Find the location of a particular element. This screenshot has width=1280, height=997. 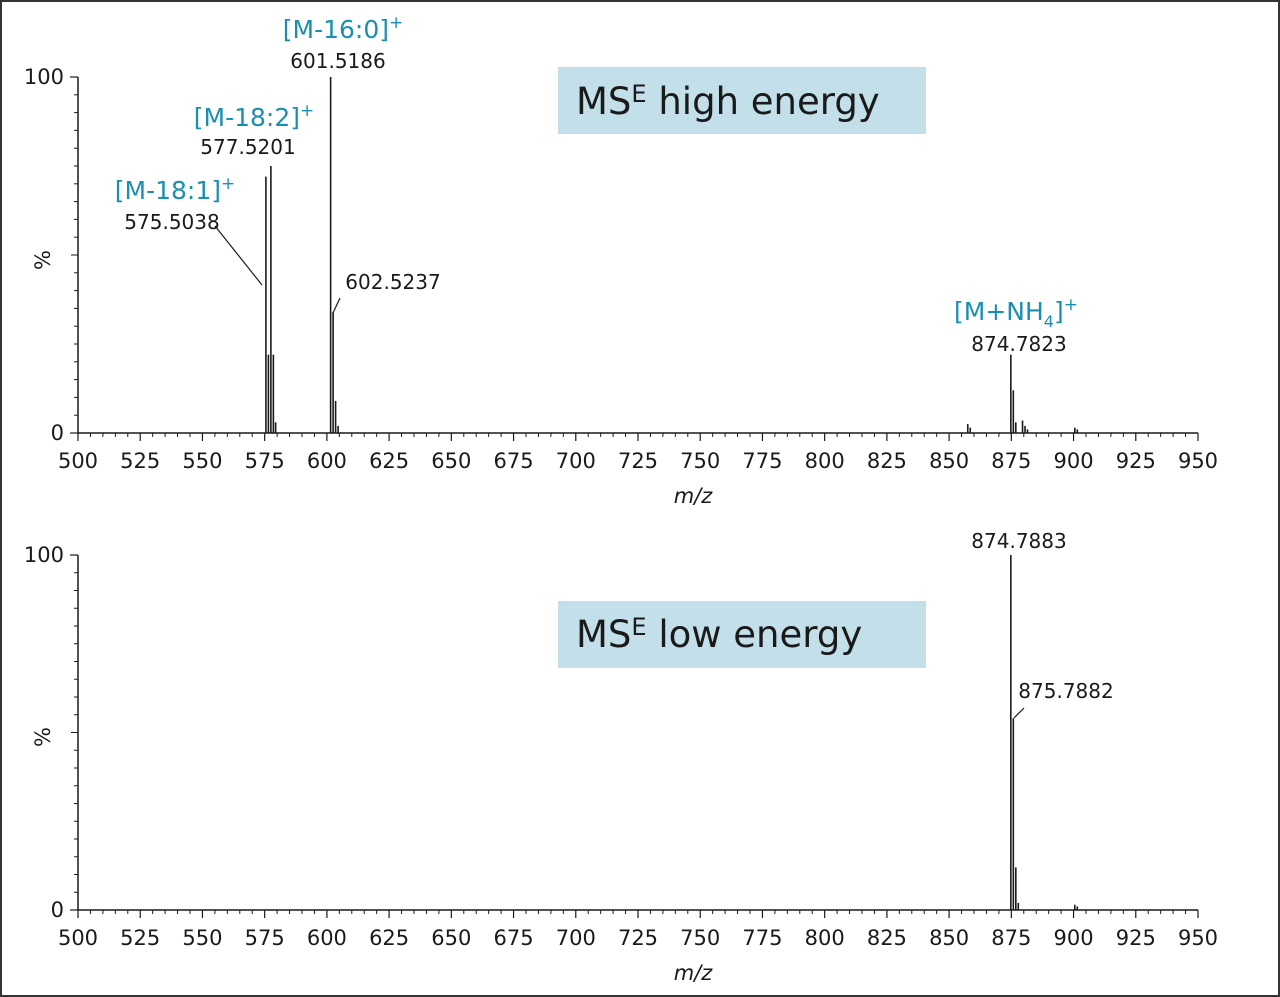

peak-mz-label: 874.7823 is located at coordinates (1018, 344).